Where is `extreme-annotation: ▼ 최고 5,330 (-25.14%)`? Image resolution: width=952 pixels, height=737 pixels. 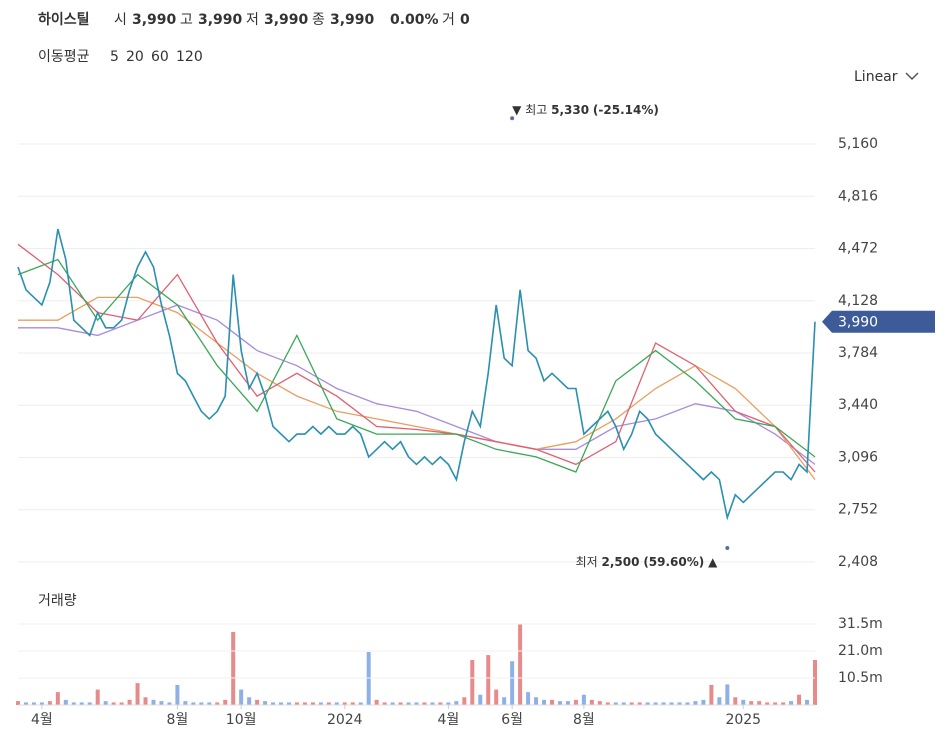 extreme-annotation: ▼ 최고 5,330 (-25.14%) is located at coordinates (585, 110).